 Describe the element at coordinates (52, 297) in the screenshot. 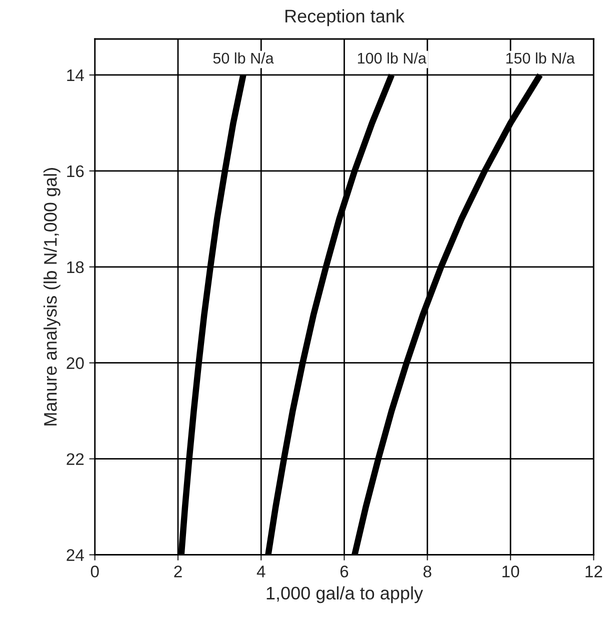

I see `y-axis-title: Manure analysis (lb N/1,000 gal)` at that location.